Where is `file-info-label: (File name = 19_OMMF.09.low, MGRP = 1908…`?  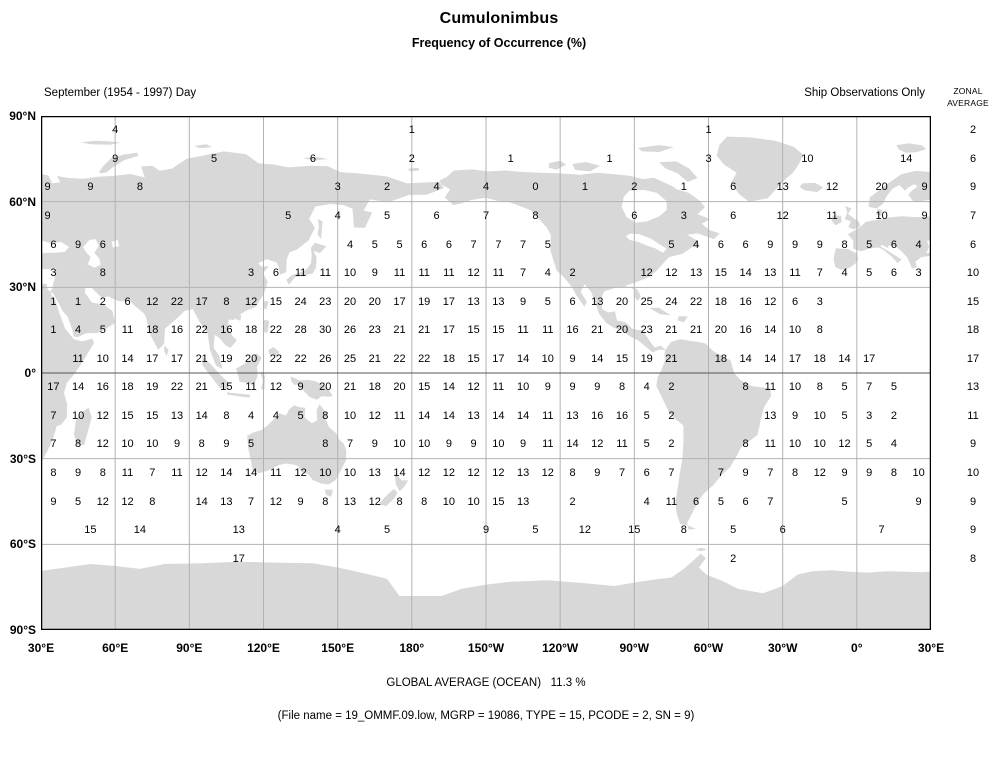 file-info-label: (File name = 19_OMMF.09.low, MGRP = 1908… is located at coordinates (486, 716).